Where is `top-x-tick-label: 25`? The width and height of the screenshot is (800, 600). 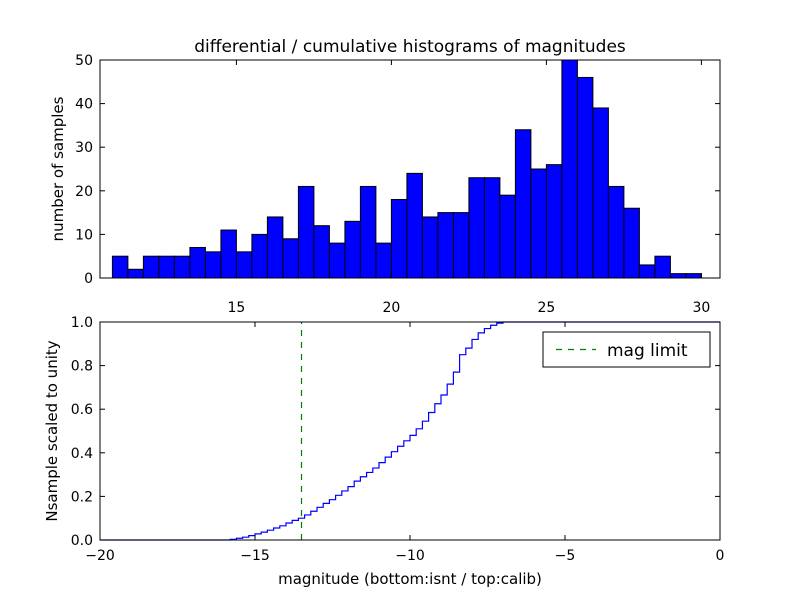
top-x-tick-label: 25 is located at coordinates (546, 308).